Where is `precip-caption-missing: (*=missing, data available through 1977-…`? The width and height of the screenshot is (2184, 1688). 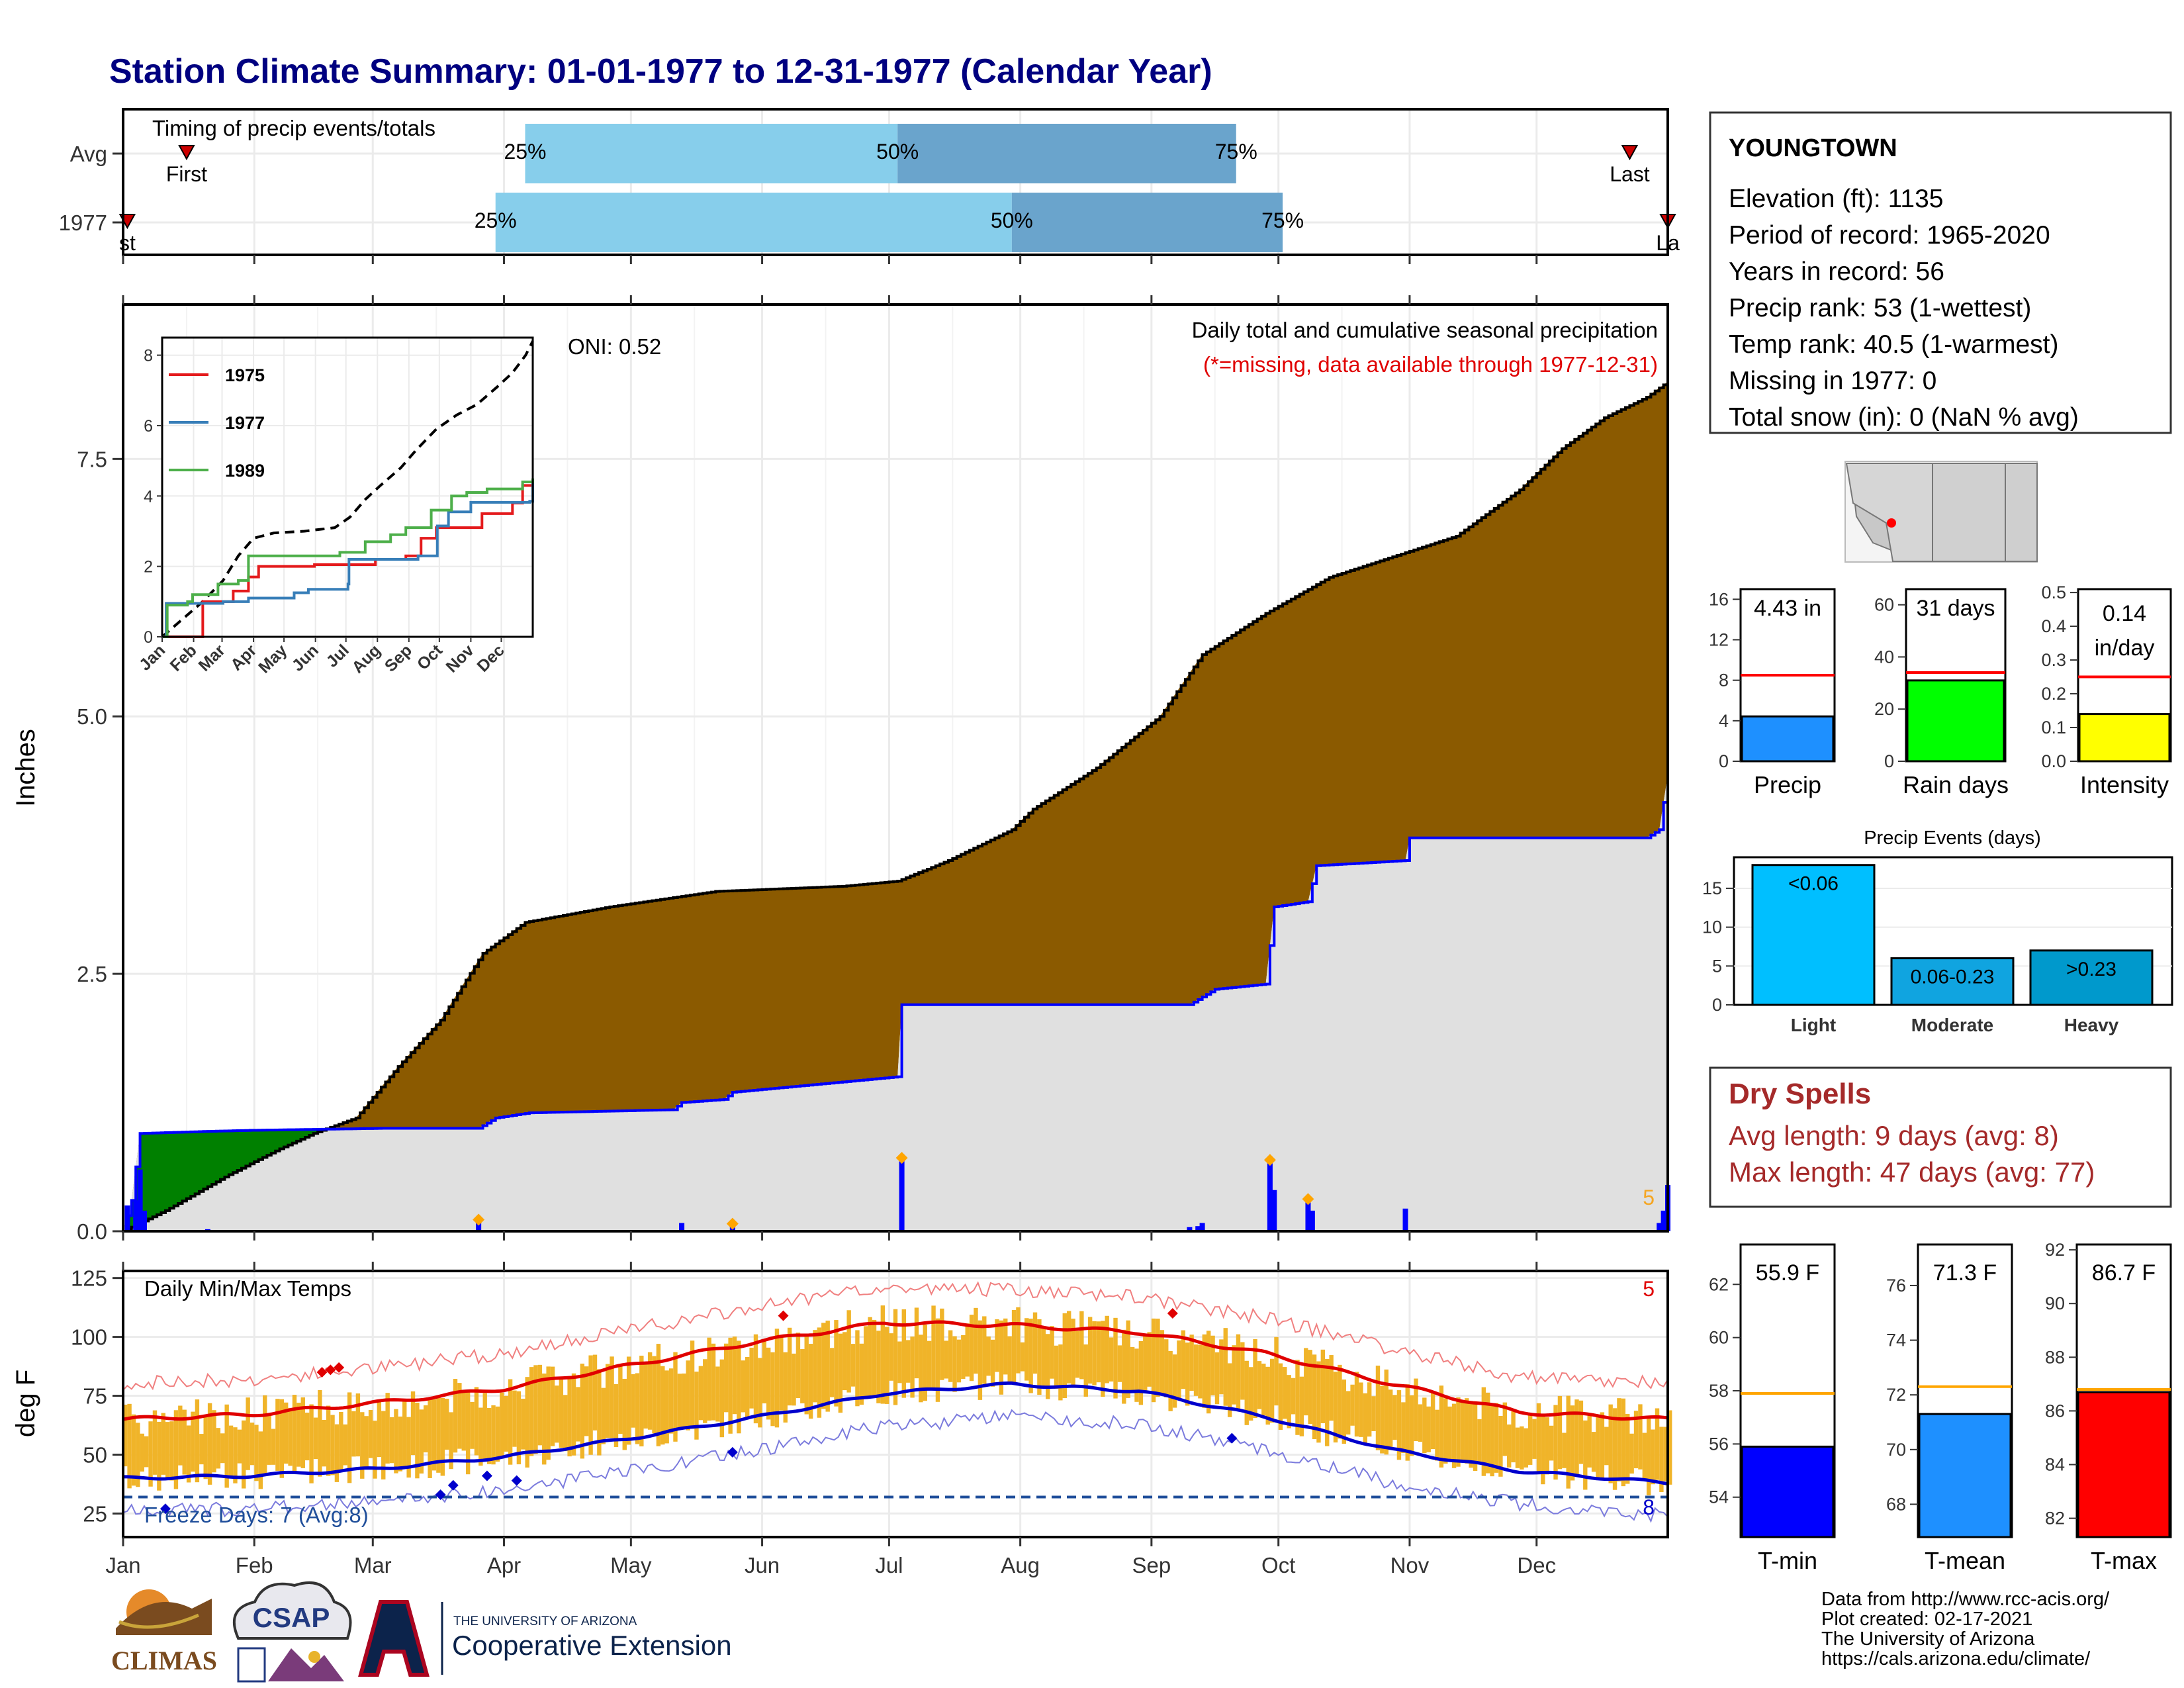
precip-caption-missing: (*=missing, data available through 1977-… is located at coordinates (1430, 364).